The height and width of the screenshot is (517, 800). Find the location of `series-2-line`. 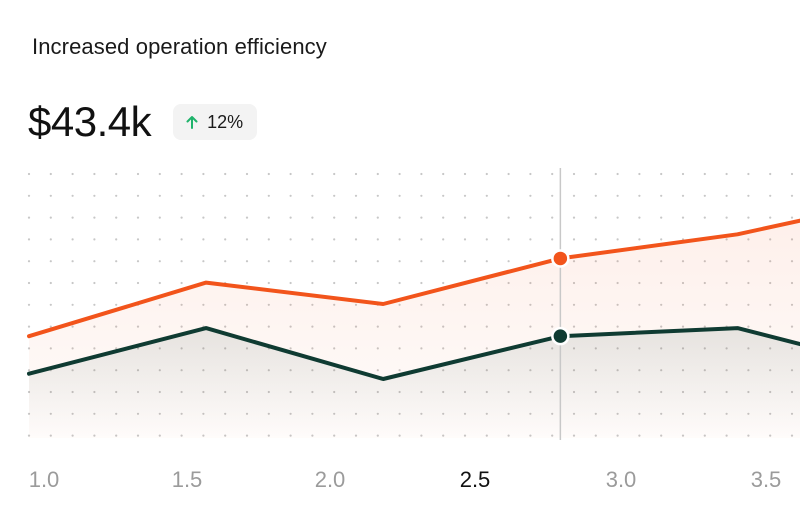

series-2-line is located at coordinates (413, 353).